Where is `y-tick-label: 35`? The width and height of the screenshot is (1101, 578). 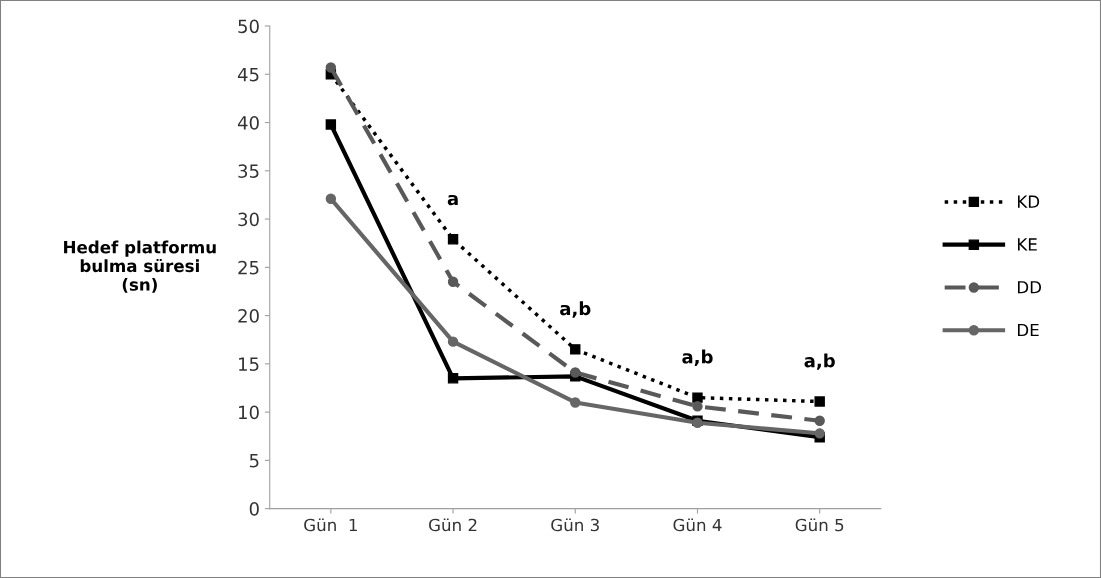
y-tick-label: 35 is located at coordinates (248, 171).